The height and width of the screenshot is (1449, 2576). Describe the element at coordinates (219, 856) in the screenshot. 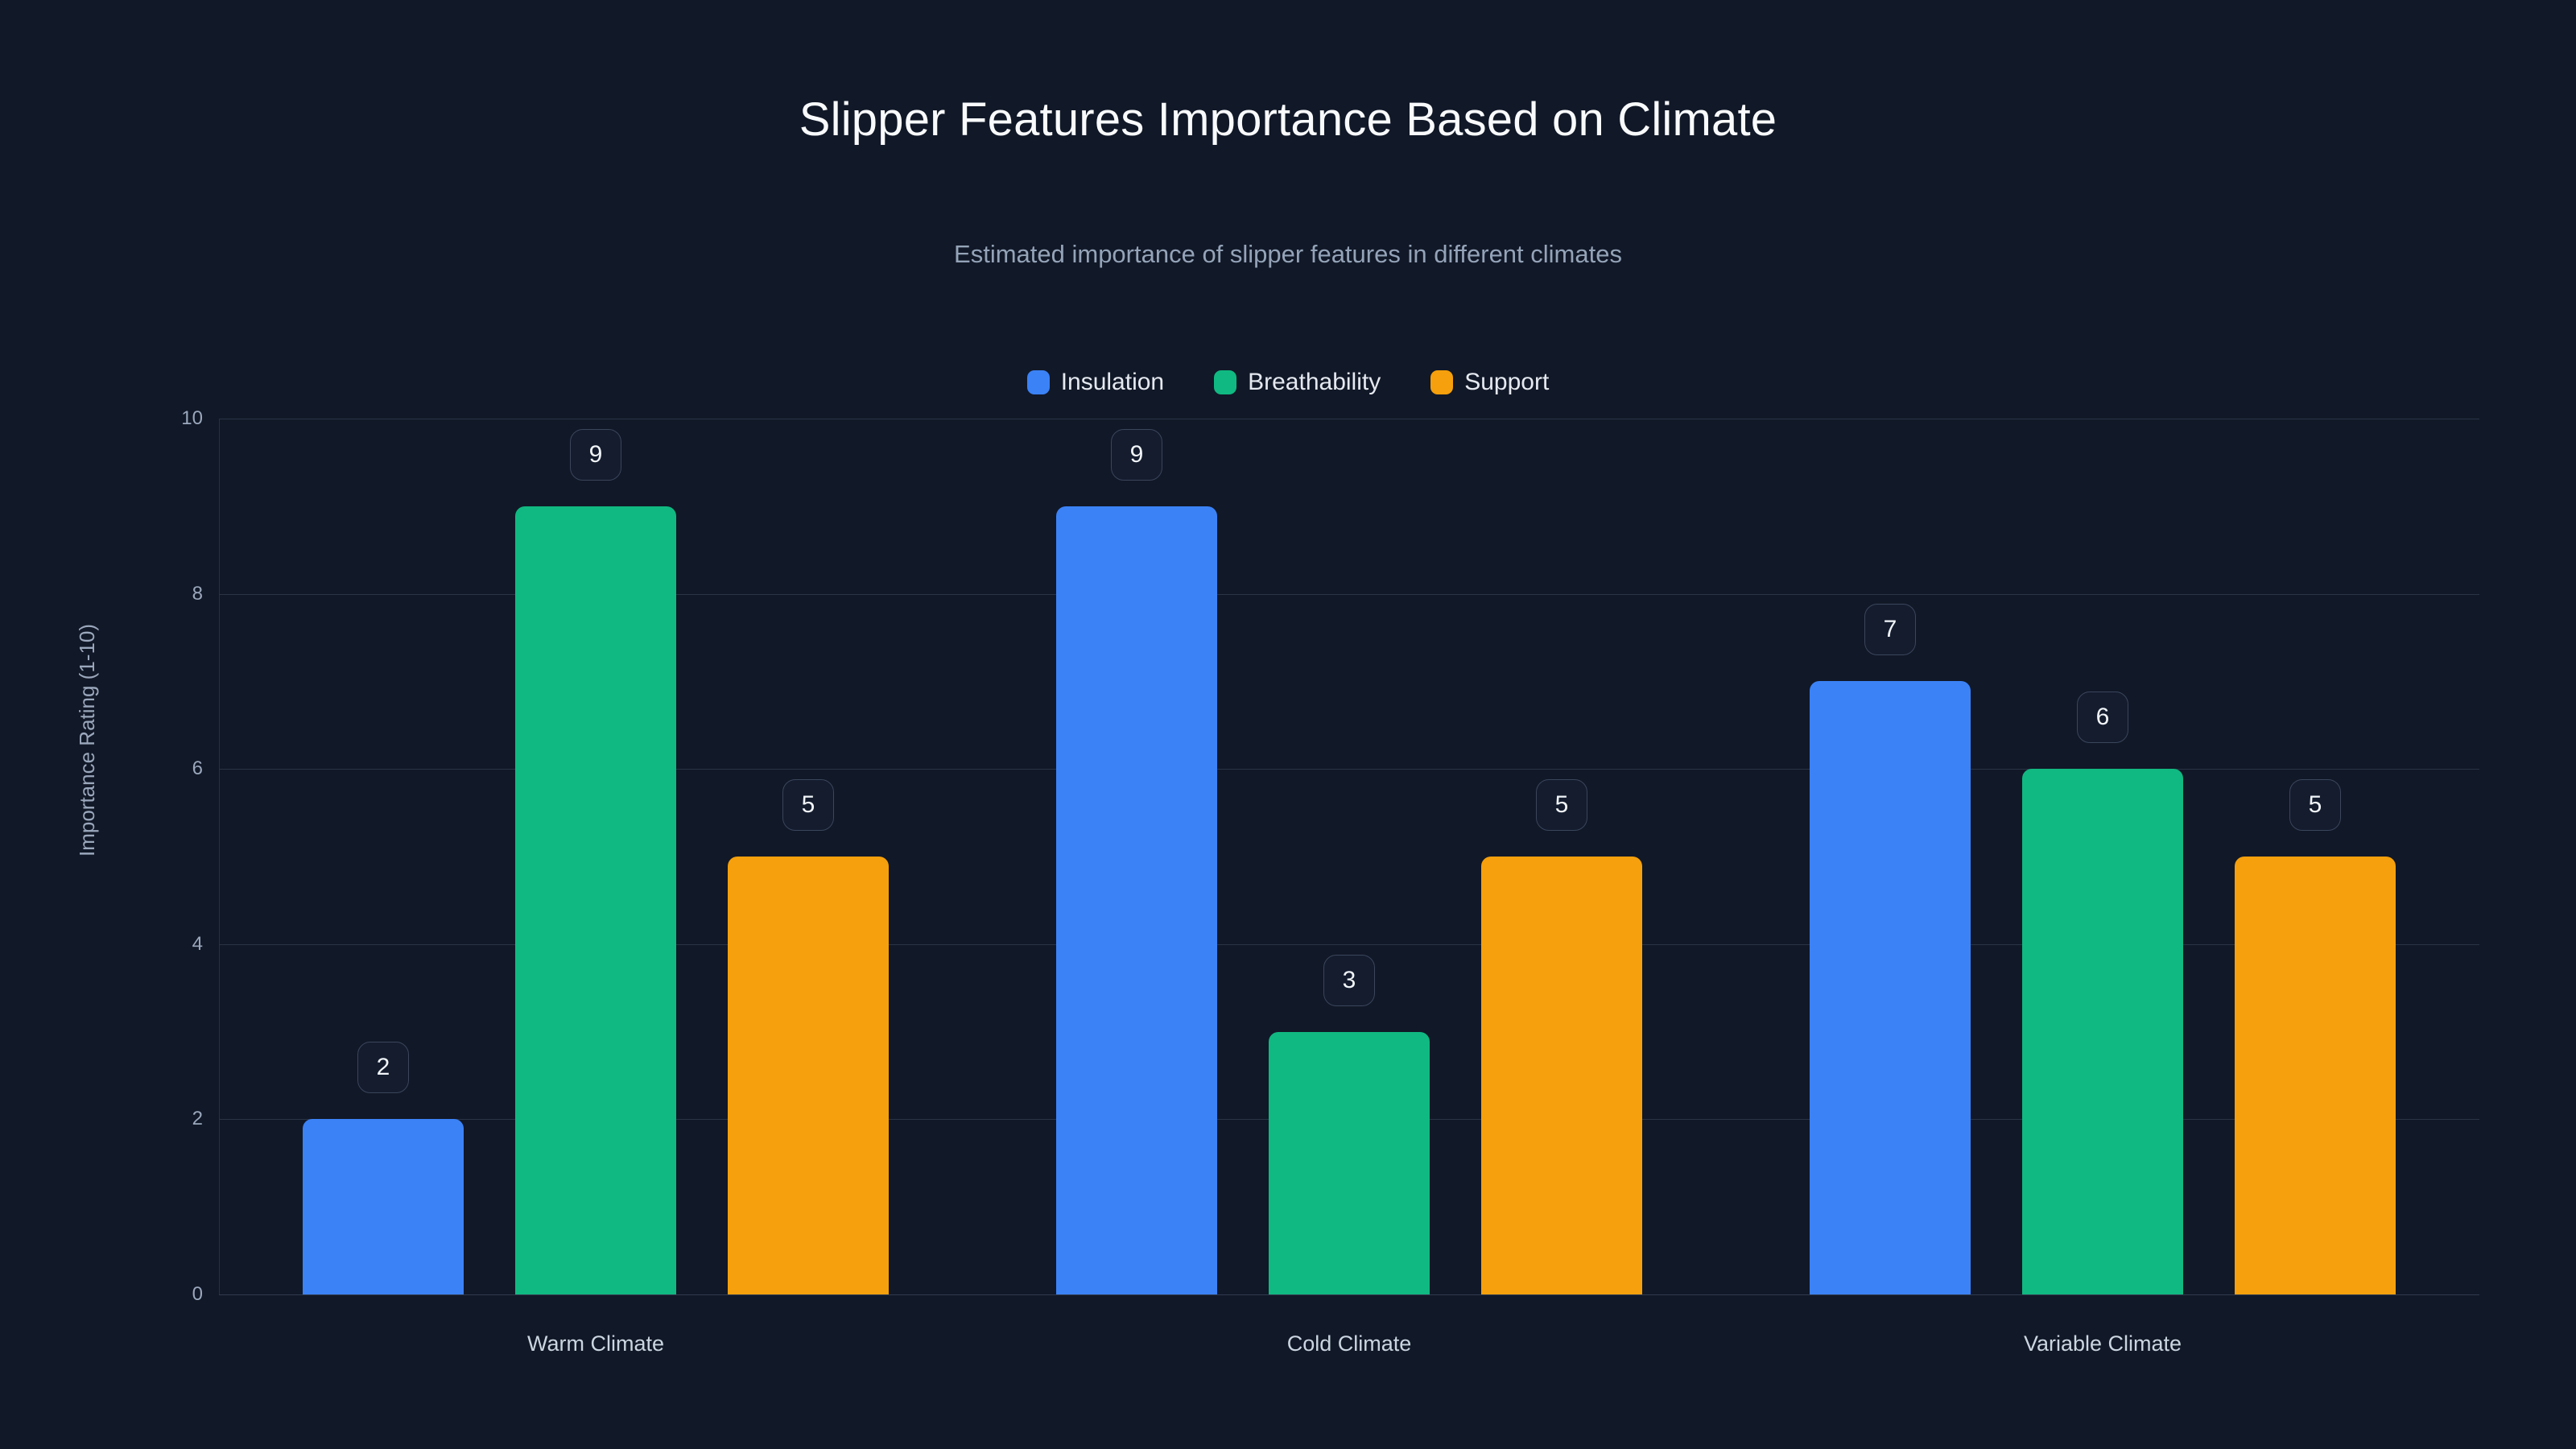

I see `y-axis-line` at that location.